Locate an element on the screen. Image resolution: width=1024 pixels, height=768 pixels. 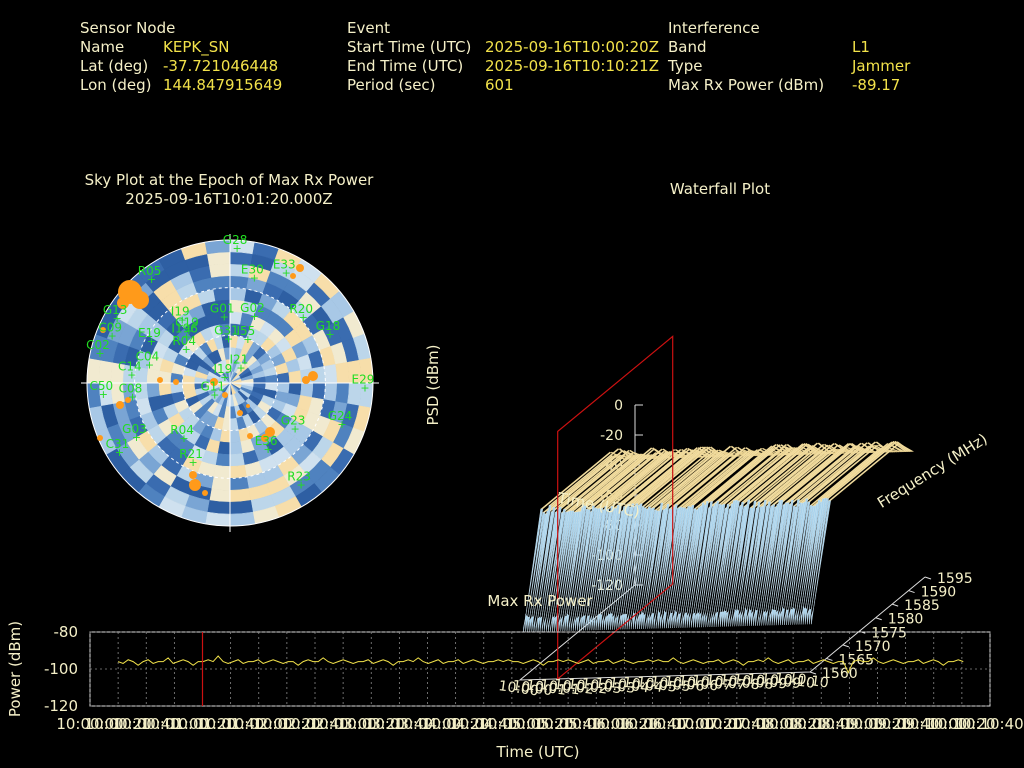
waterfall-y-tick-label: 1585 is located at coordinates (922, 606).